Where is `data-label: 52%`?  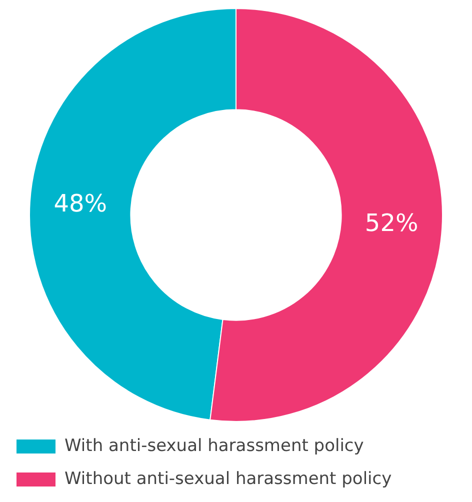 data-label: 52% is located at coordinates (391, 223).